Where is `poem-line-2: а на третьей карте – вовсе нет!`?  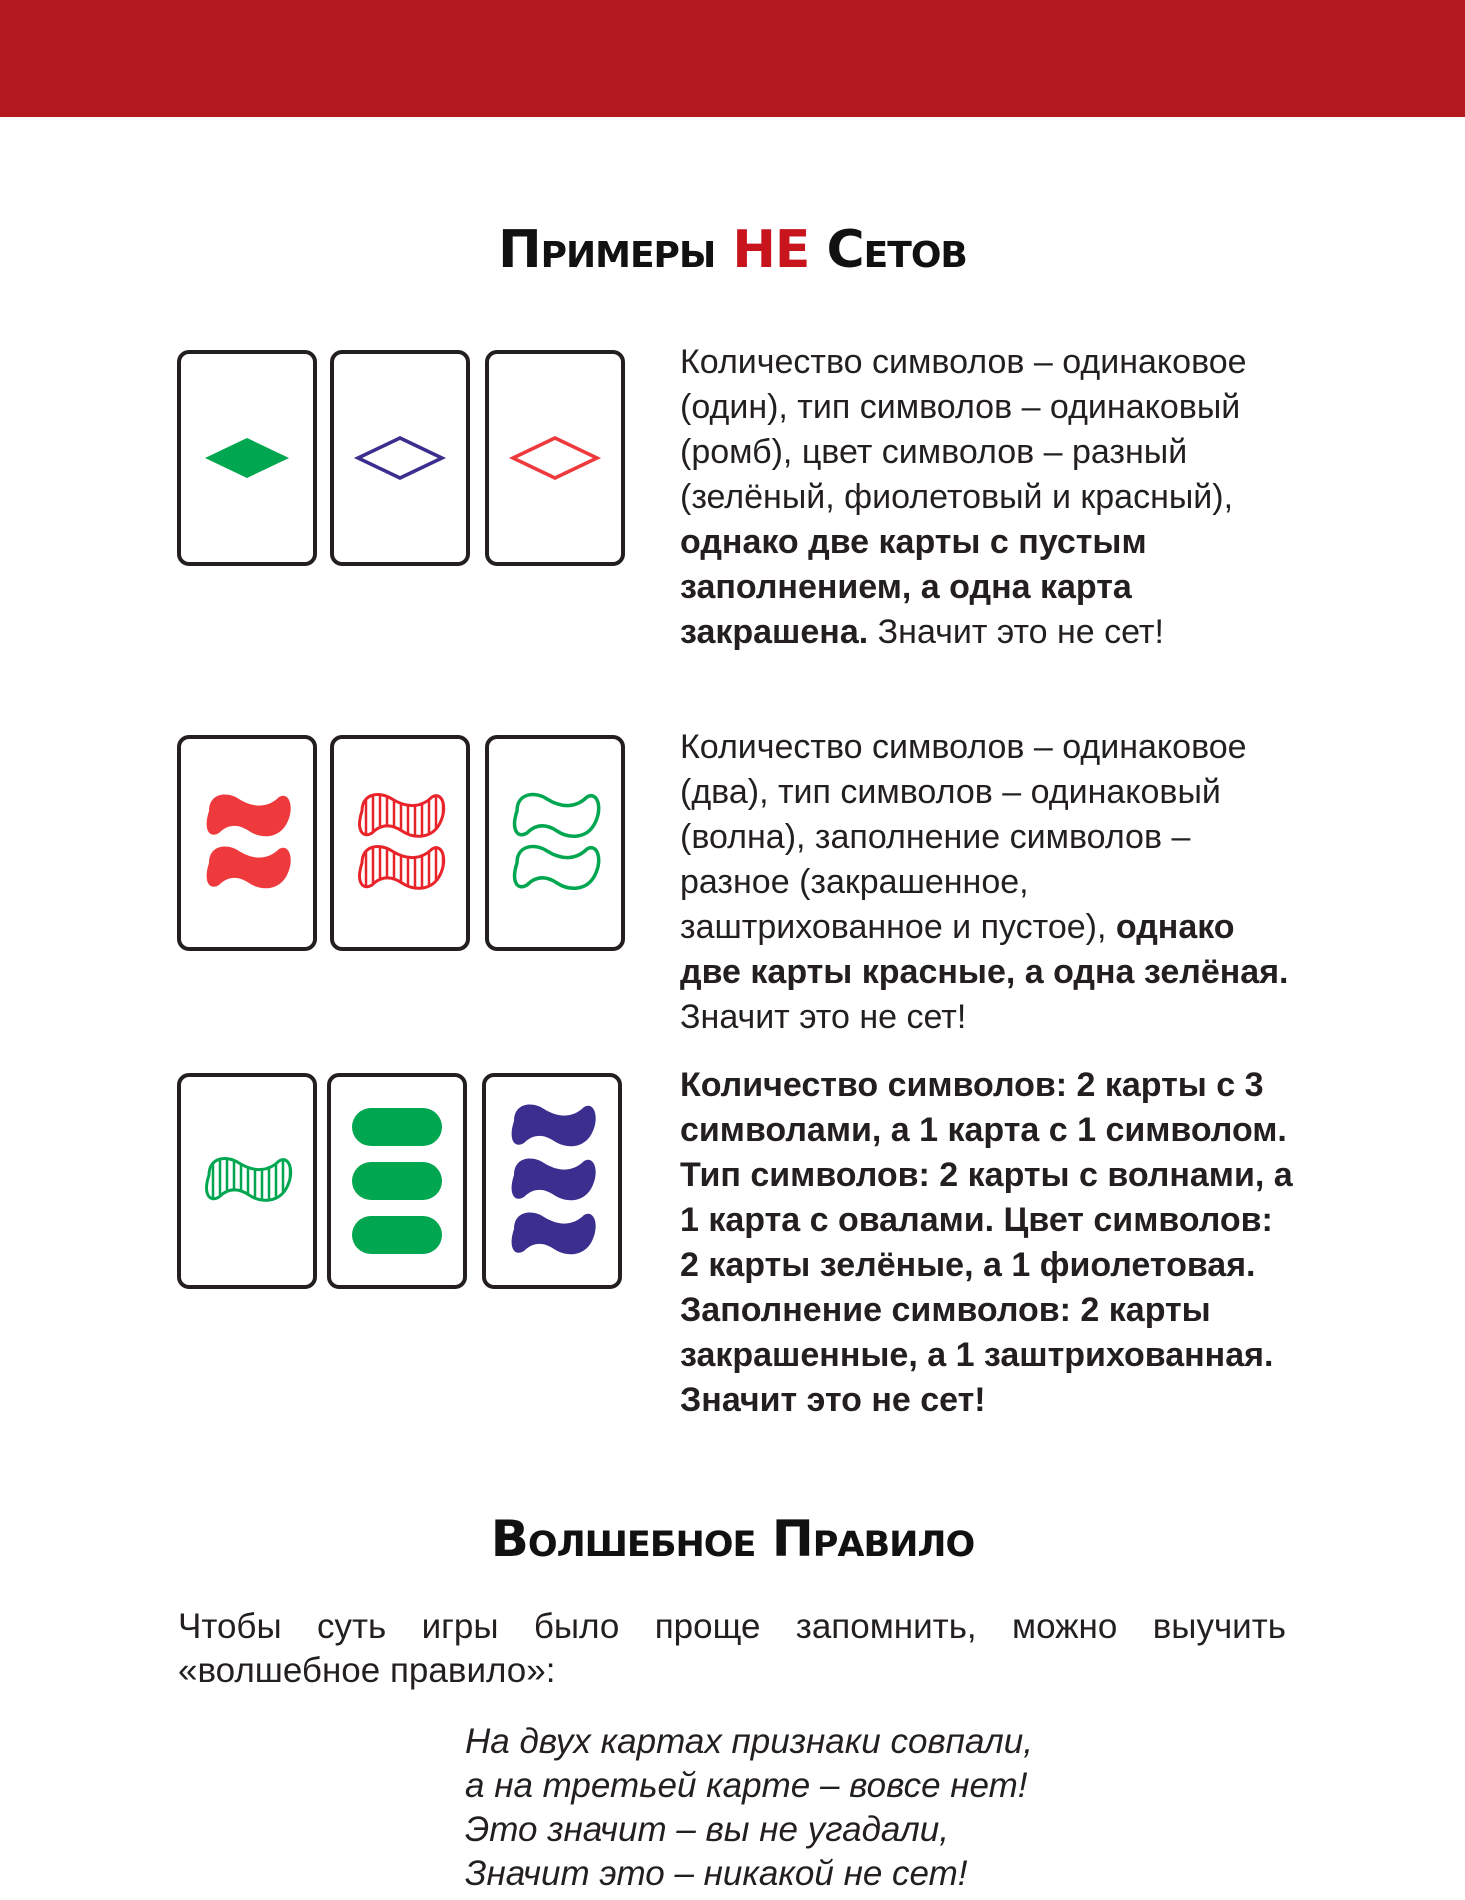
poem-line-2: а на третьей карте – вовсе нет! is located at coordinates (746, 1785).